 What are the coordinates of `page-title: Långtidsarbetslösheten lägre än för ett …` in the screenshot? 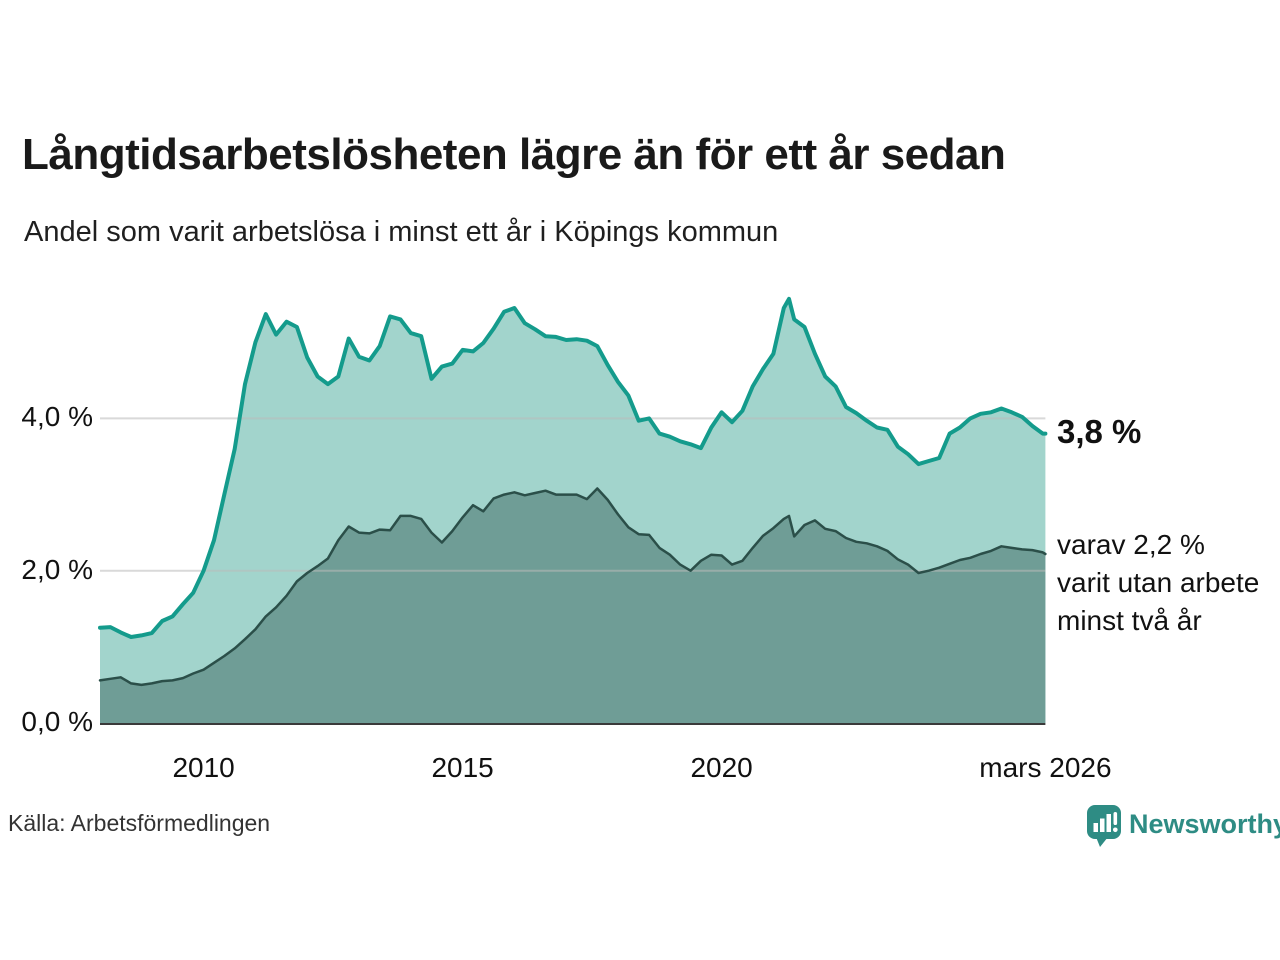 It's located at (514, 154).